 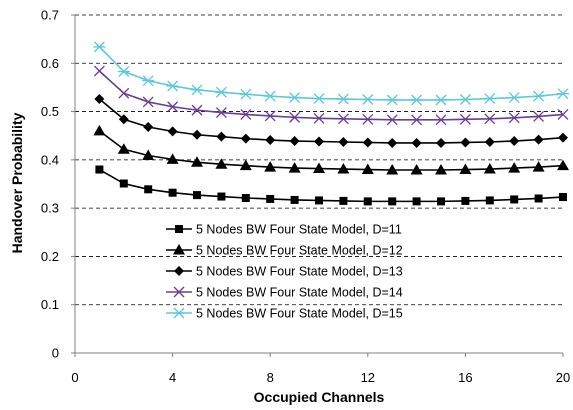 I want to click on y-tick-label: 0.4, so click(x=50, y=159).